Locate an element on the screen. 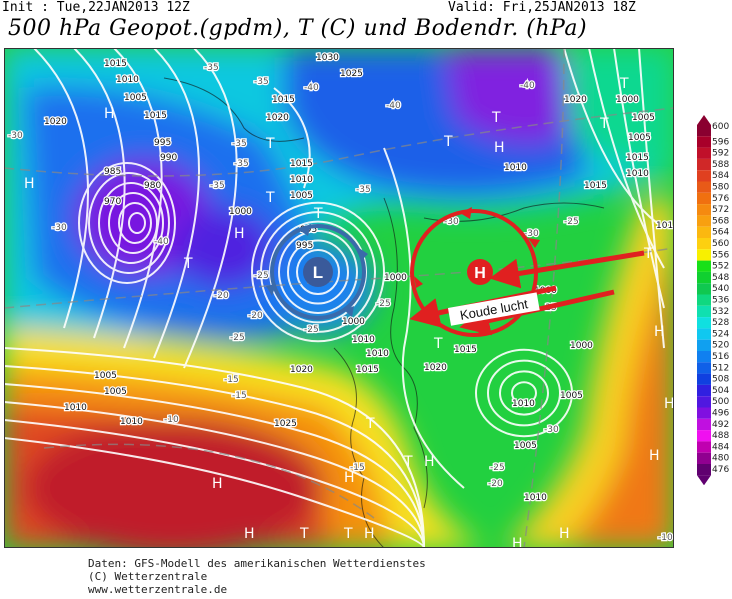  legend-label: 548 is located at coordinates (720, 278).